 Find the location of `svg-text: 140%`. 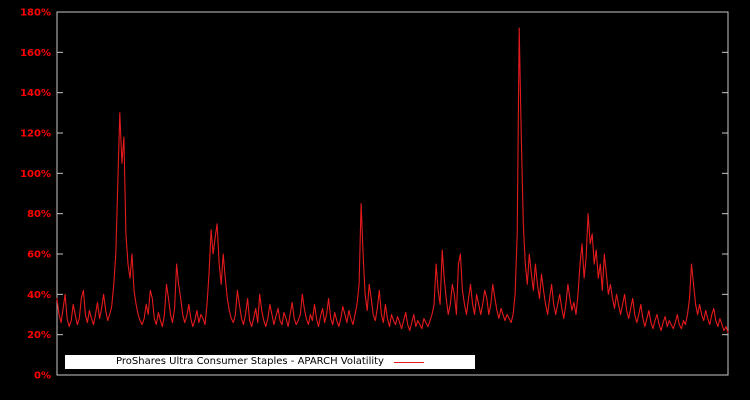

svg-text: 140% is located at coordinates (35, 93).